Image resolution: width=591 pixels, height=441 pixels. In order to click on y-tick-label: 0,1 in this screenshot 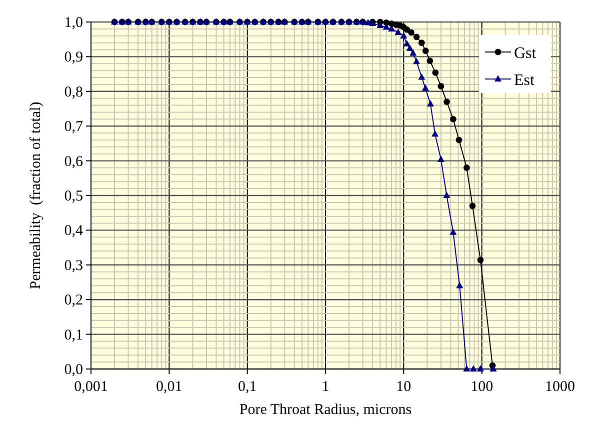, I will do `click(73, 335)`.